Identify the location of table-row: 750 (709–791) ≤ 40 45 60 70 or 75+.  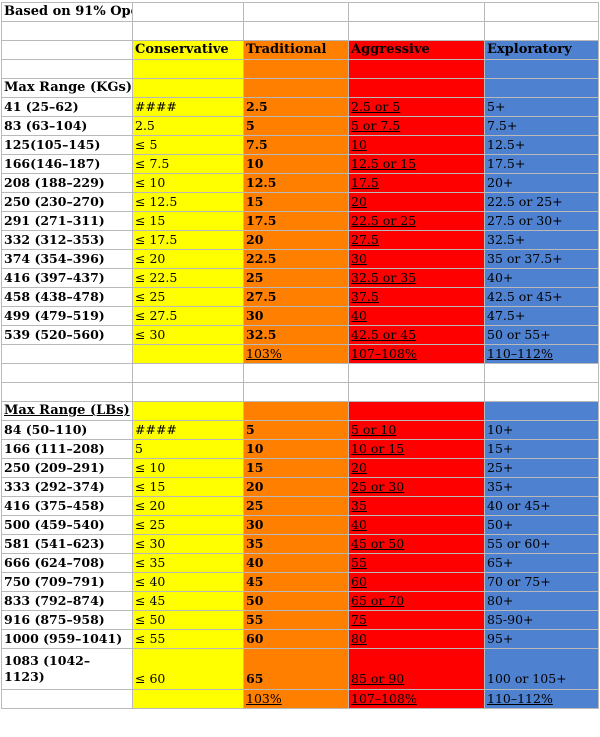
(300, 582).